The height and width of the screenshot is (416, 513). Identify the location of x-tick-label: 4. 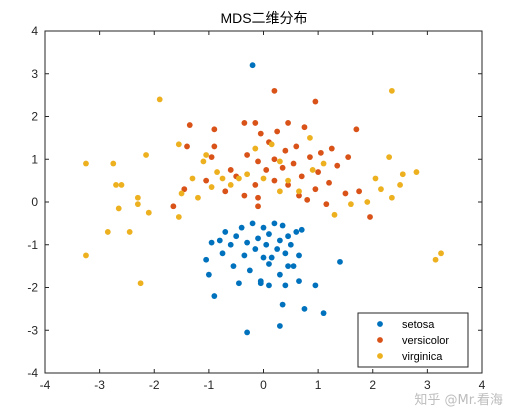
(482, 385).